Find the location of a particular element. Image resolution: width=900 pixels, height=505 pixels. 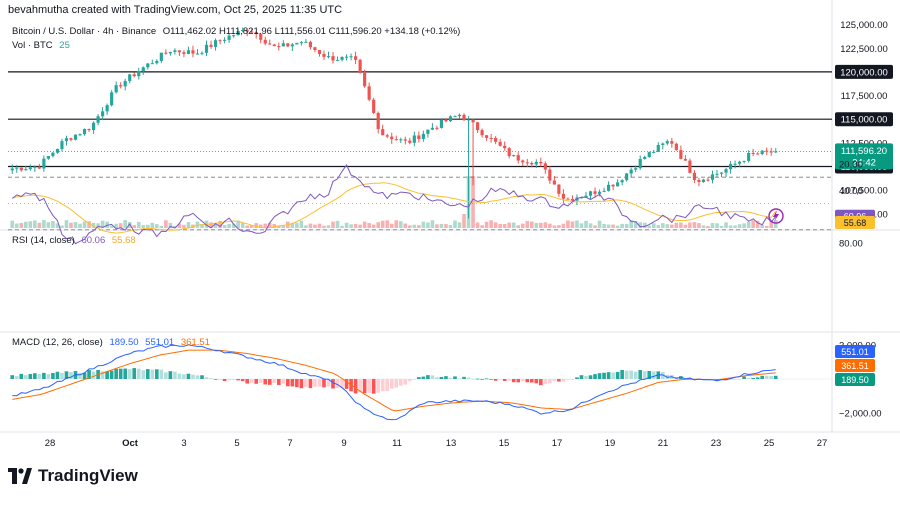

time-axis-label: 28 is located at coordinates (50, 443).